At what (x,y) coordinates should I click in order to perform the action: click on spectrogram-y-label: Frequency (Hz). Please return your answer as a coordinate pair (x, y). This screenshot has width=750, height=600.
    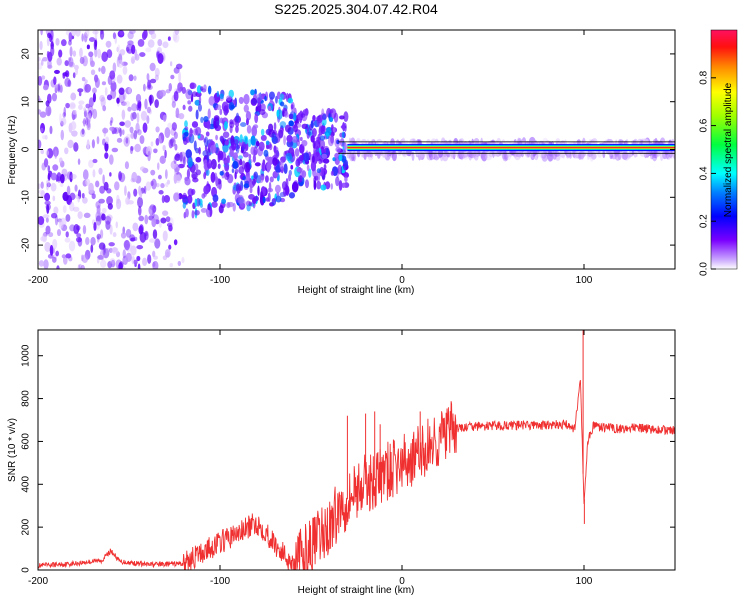
    Looking at the image, I should click on (12, 150).